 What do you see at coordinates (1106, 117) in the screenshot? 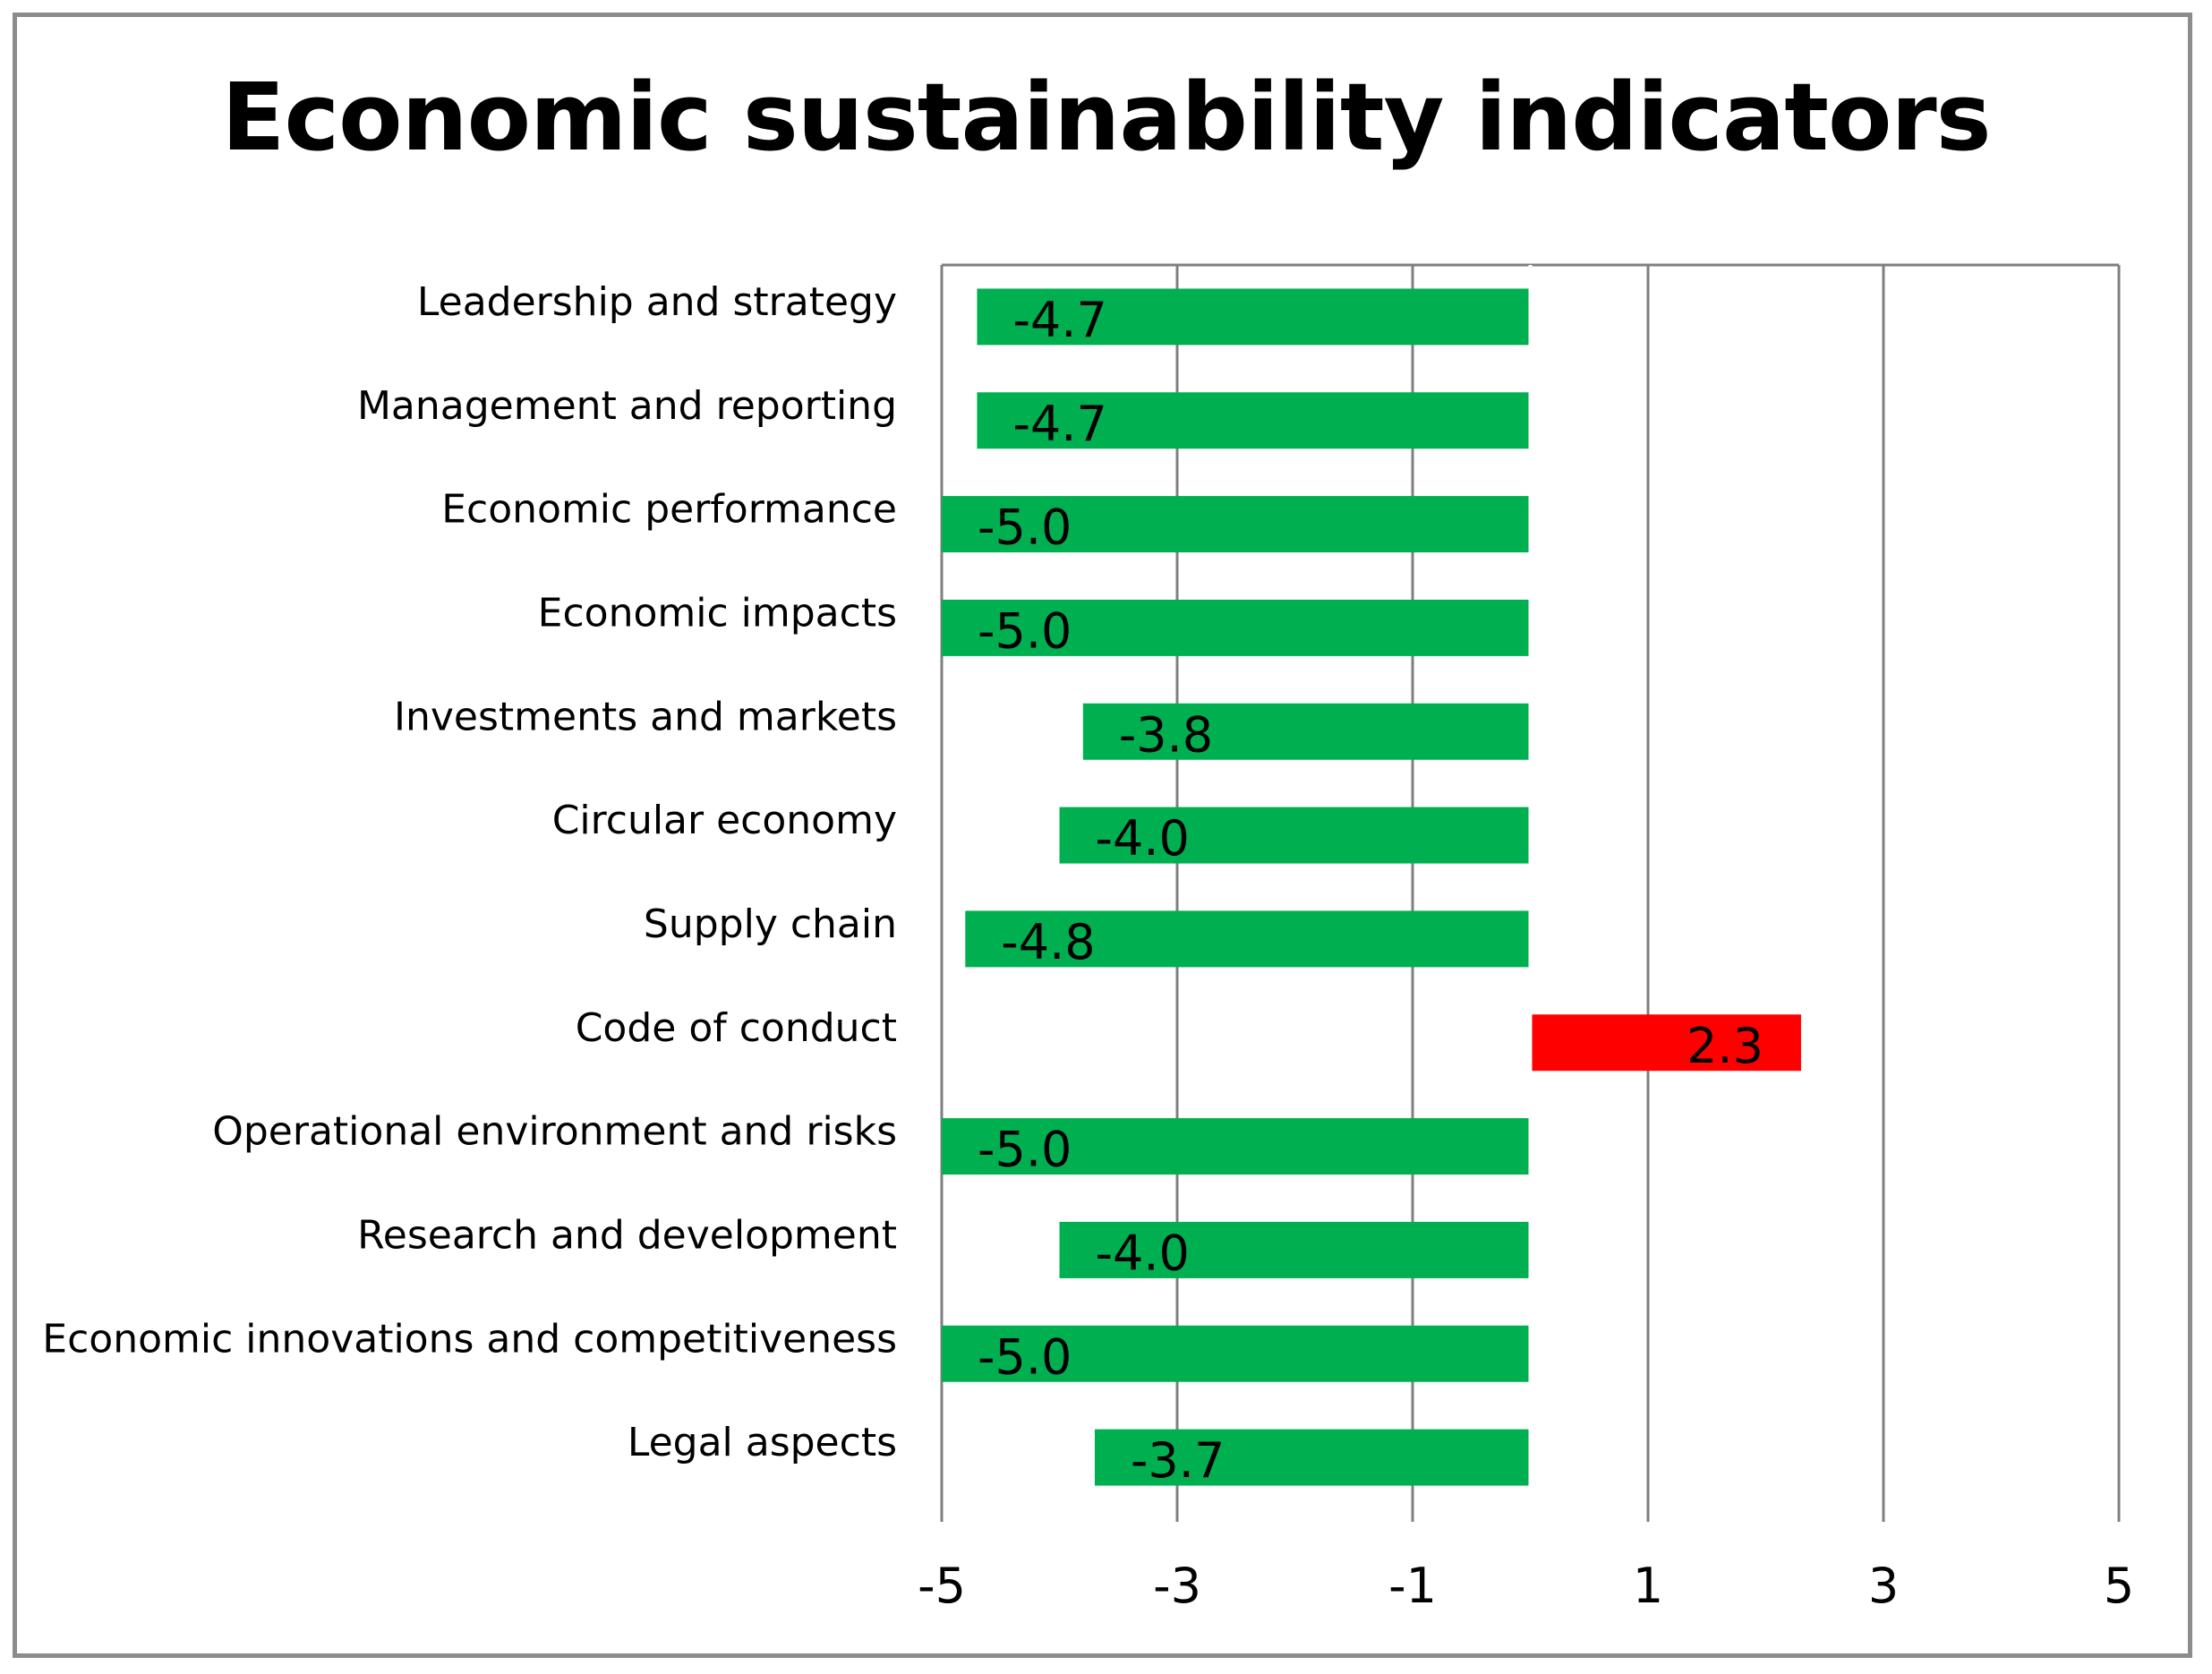
I see `chart-title: Economic sustainability indicators` at bounding box center [1106, 117].